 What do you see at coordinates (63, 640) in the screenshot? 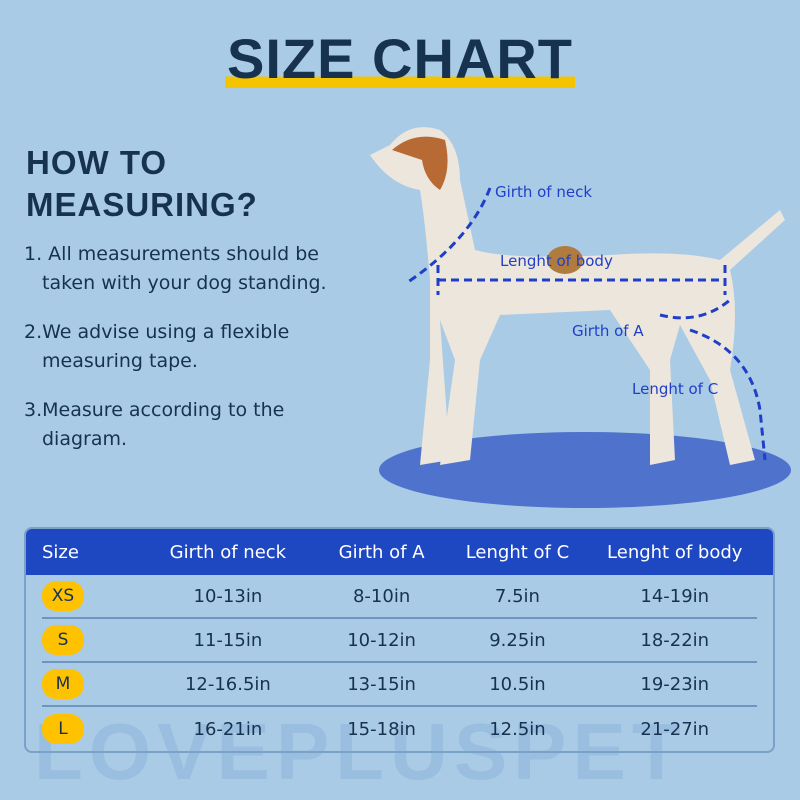
I see `size-badge: S` at bounding box center [63, 640].